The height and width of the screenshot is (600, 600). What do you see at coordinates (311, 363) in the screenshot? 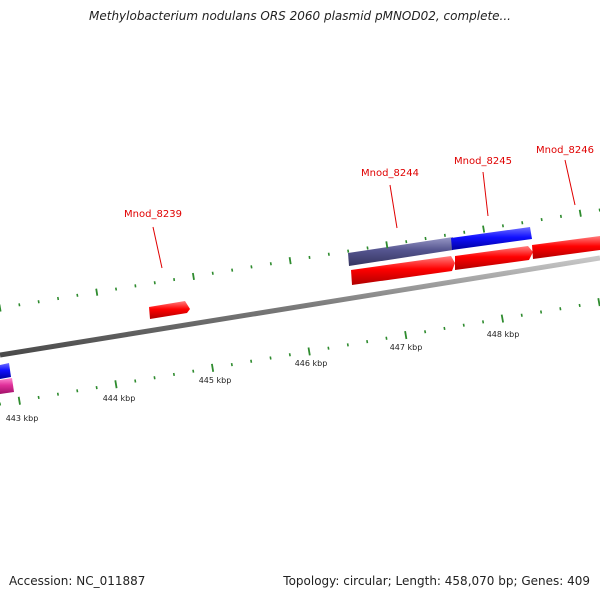
I see `scale-label-446: 446 kbp` at bounding box center [311, 363].